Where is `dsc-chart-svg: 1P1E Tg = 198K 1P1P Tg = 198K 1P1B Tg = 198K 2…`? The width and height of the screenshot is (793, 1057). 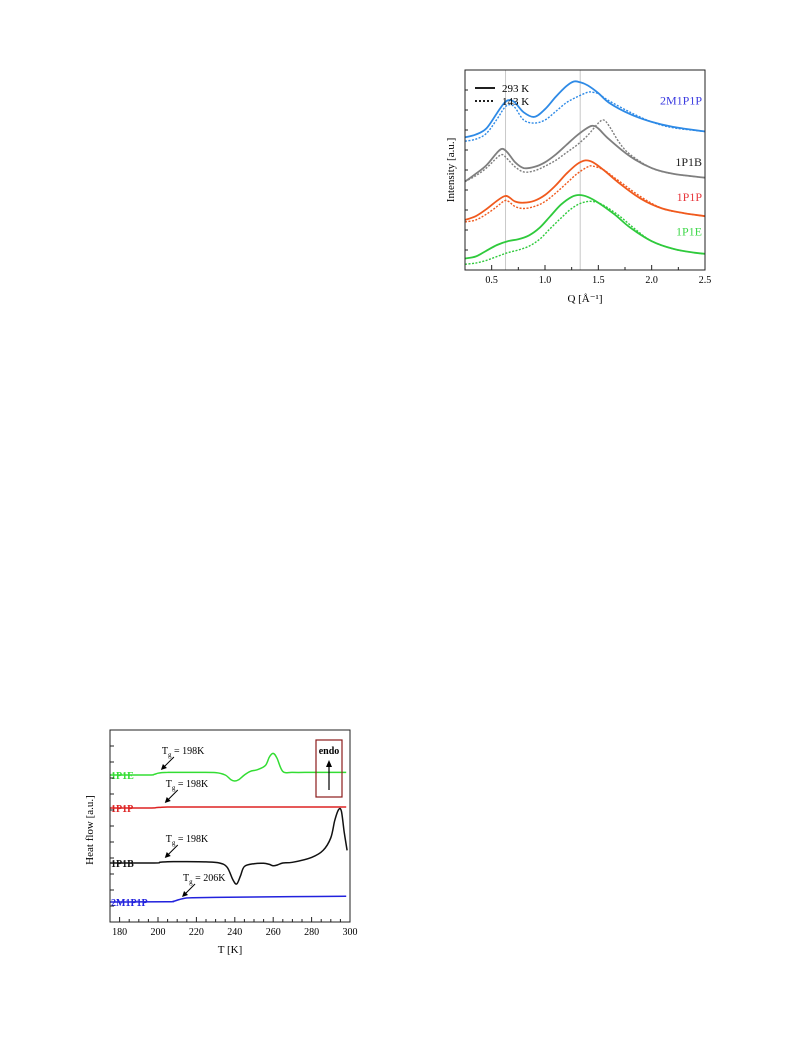
dsc-chart-svg: 1P1E Tg = 198K 1P1P Tg = 198K 1P1B Tg = 198K 2… is located at coordinates (221, 842).